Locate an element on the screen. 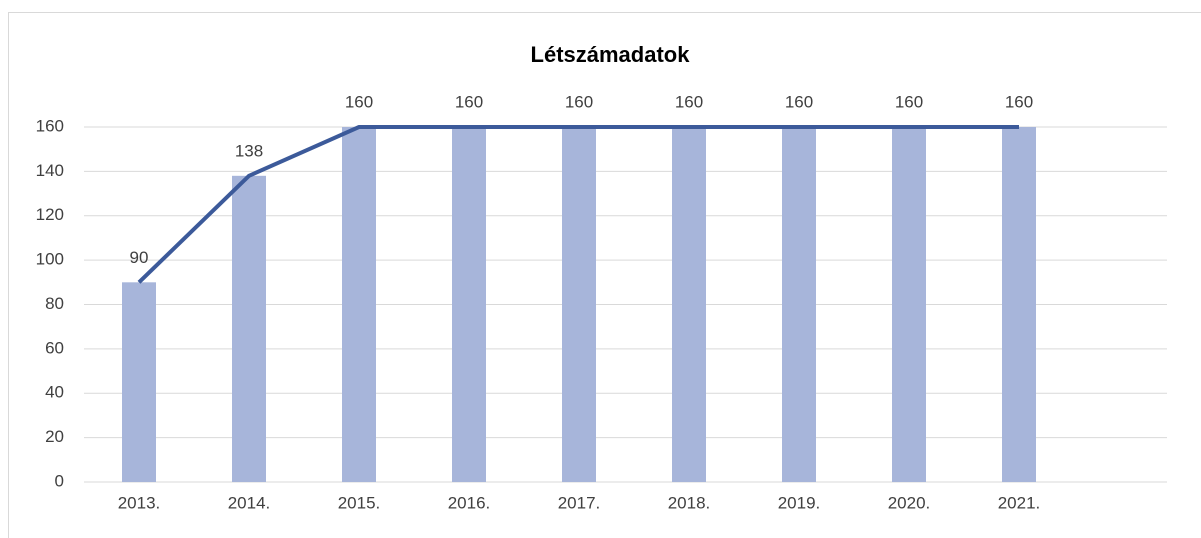  data-label: 138 is located at coordinates (249, 150).